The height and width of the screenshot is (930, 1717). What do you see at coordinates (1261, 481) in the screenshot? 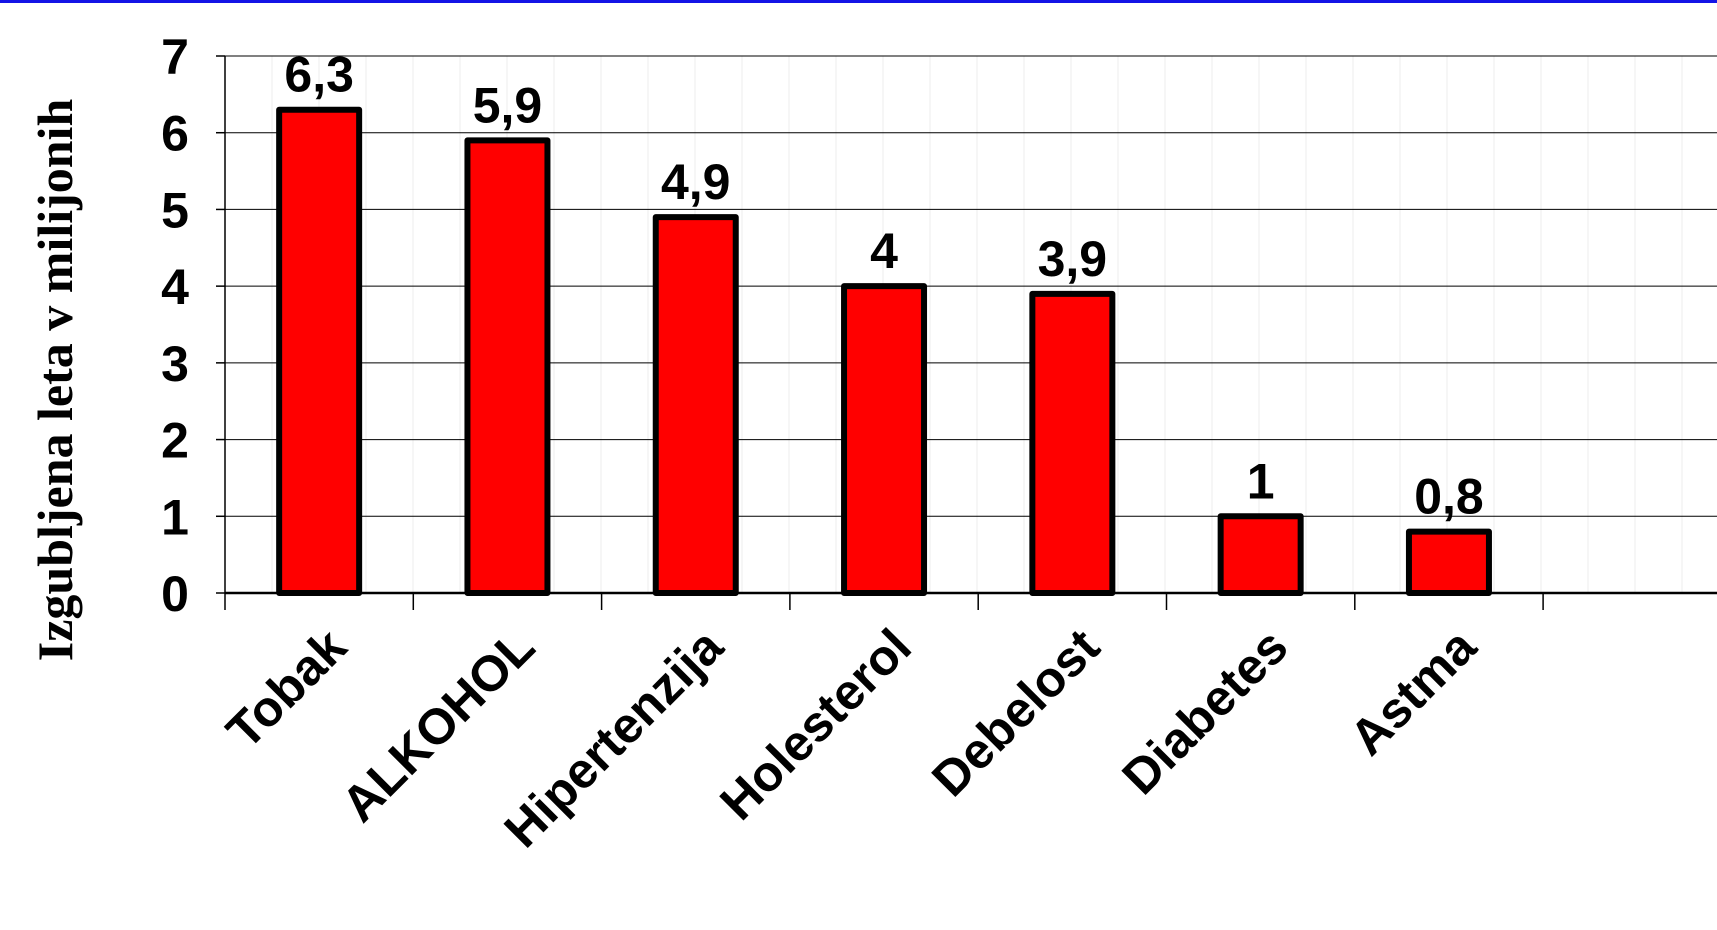
I see `data-label: 1` at bounding box center [1261, 481].